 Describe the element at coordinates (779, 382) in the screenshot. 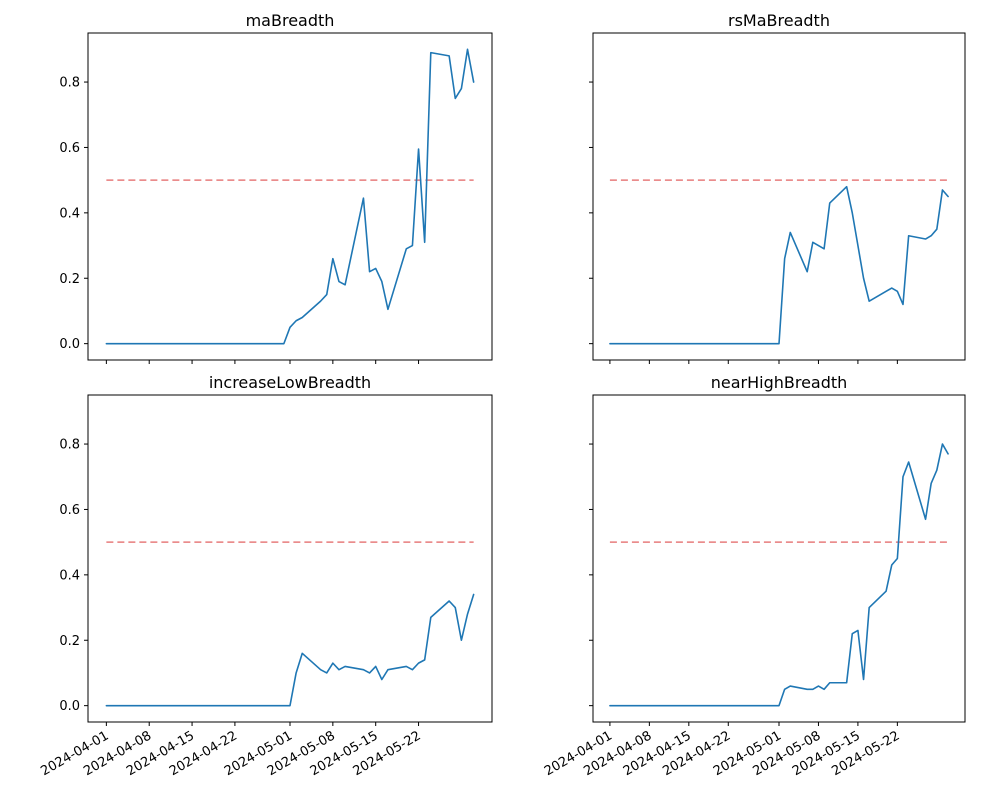

I see `chart-title-near-high-breadth: nearHighBreadth` at that location.